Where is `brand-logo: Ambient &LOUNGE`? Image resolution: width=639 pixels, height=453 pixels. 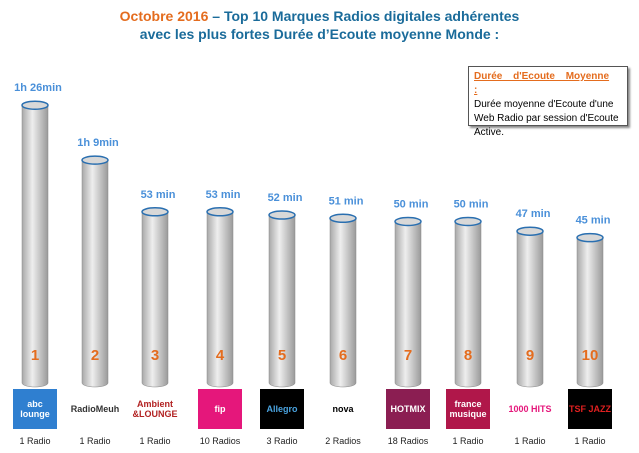 brand-logo: Ambient &LOUNGE is located at coordinates (155, 409).